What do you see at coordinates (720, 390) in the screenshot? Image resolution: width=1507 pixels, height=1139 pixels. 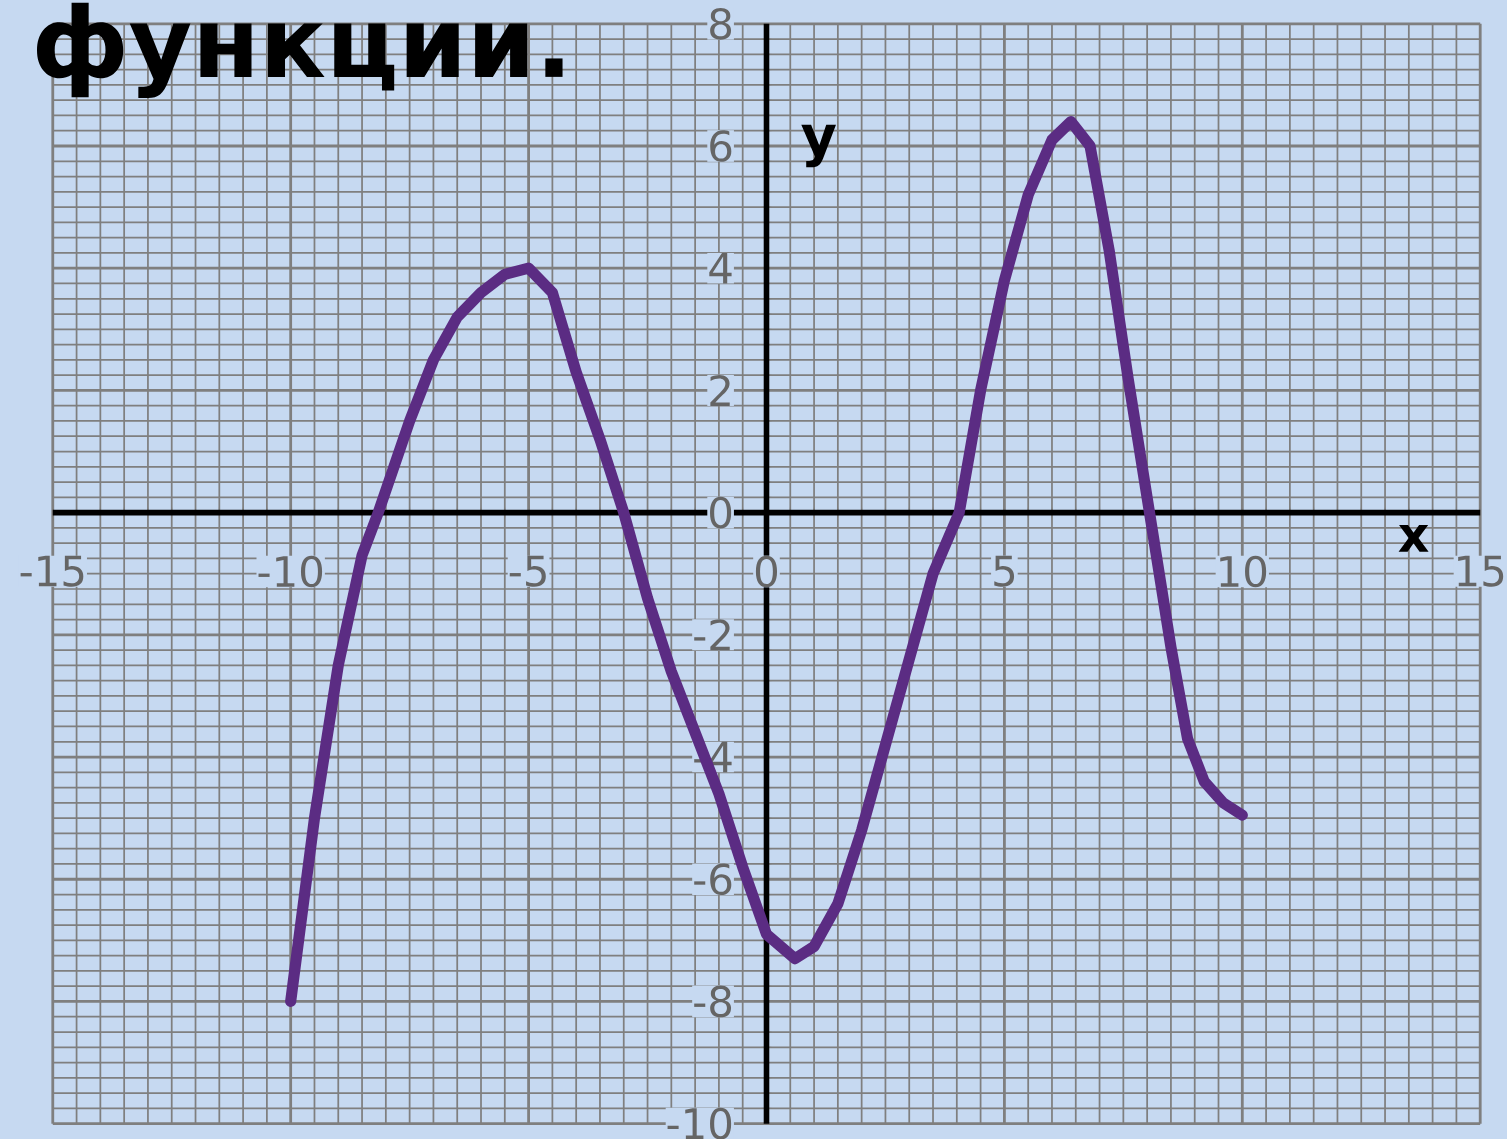 I see `y-tick-label: 2` at bounding box center [720, 390].